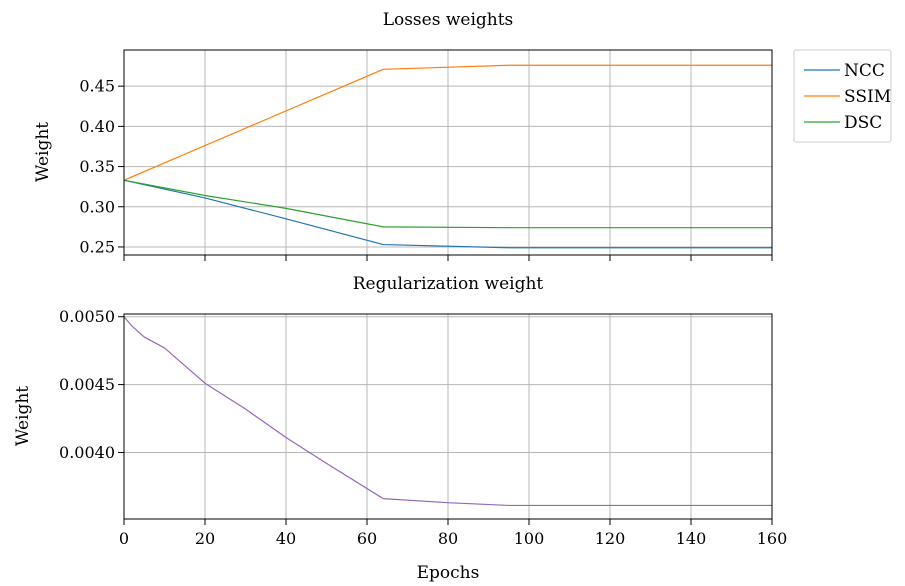  I want to click on ncc-line, so click(447, 214).